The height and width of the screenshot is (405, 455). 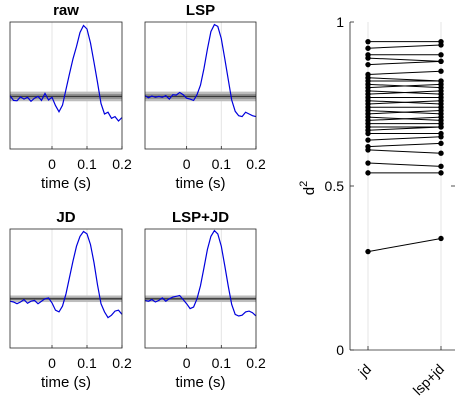 I want to click on panel-lsp: LSP 0 0.1 0.2 time (s), so click(x=205, y=97).